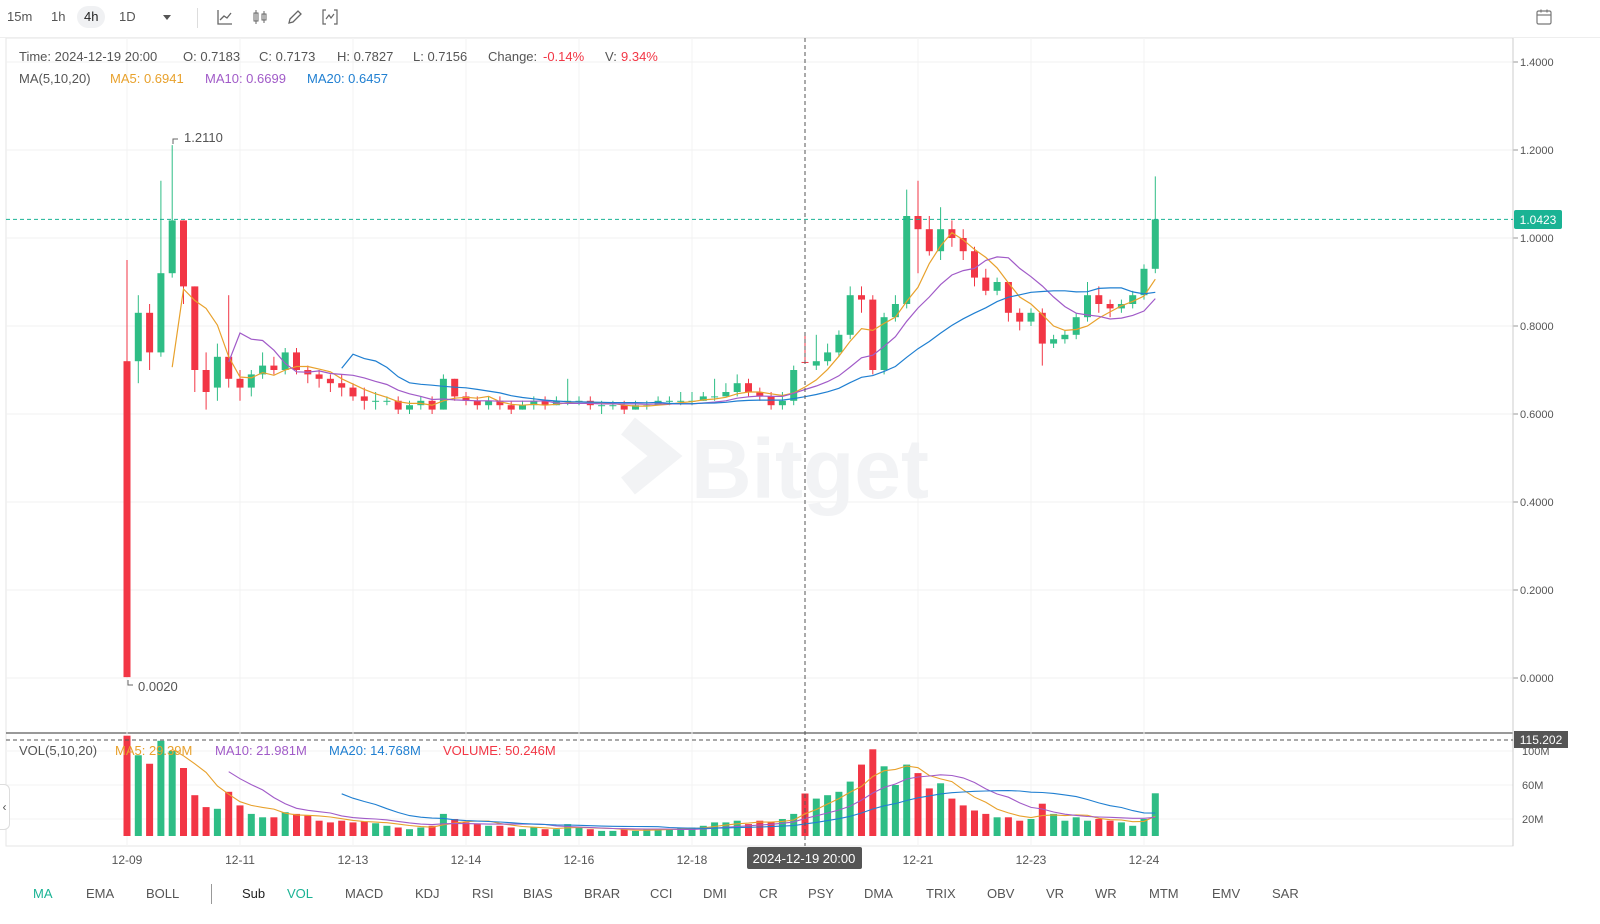 The image size is (1600, 924). I want to click on line-chart-icon, so click(225, 17).